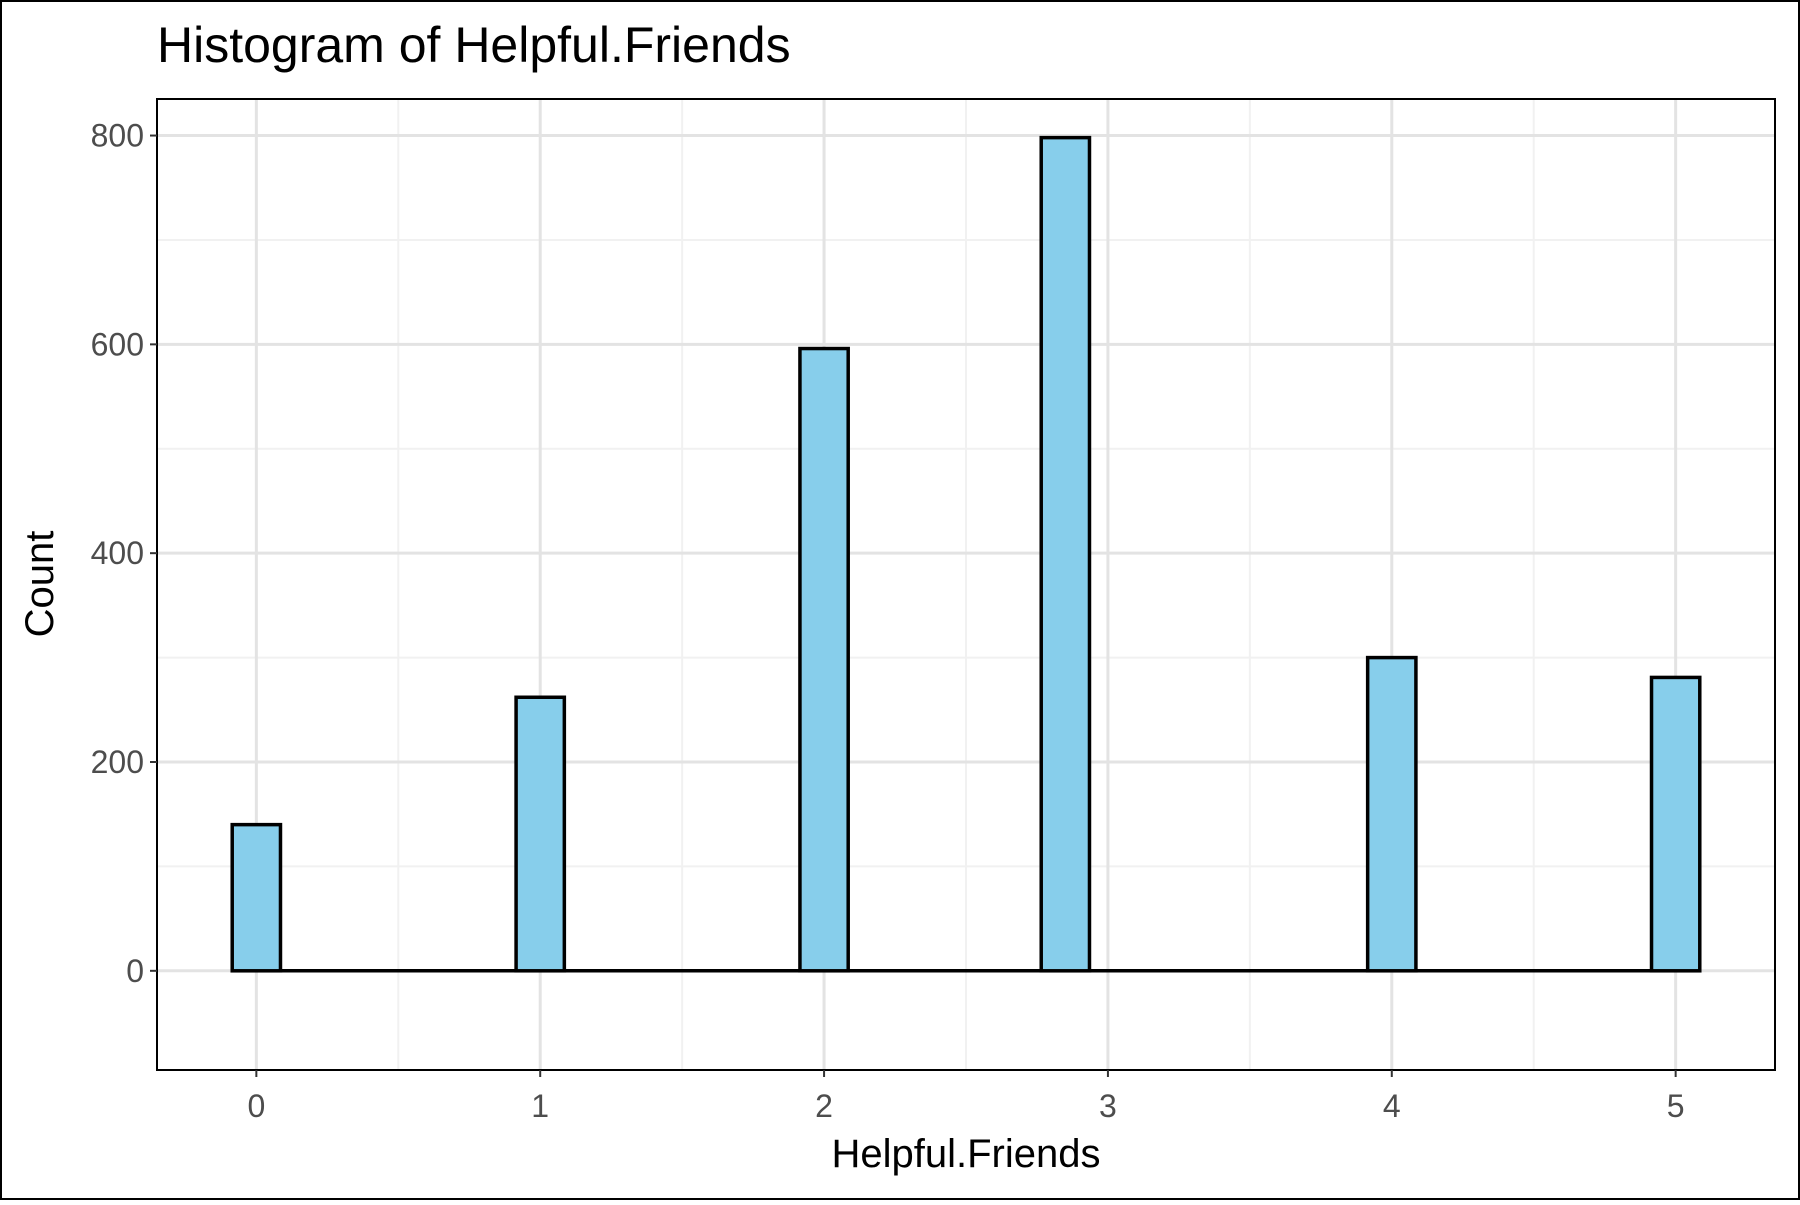 Image resolution: width=1800 pixels, height=1205 pixels. I want to click on y-axis-ticks: 0 200 400 600 800, so click(124, 553).